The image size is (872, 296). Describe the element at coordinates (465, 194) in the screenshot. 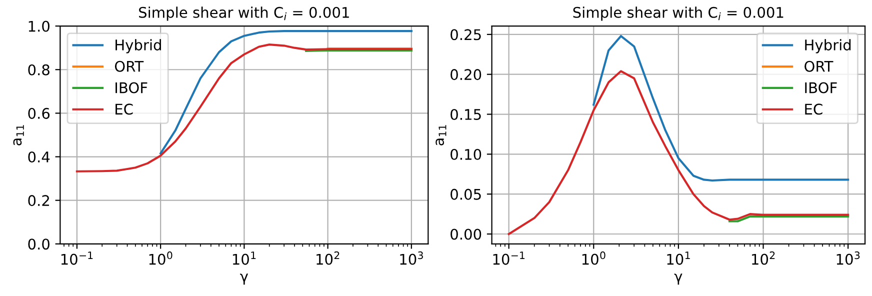

I see `y-tick-label: 0.05` at that location.